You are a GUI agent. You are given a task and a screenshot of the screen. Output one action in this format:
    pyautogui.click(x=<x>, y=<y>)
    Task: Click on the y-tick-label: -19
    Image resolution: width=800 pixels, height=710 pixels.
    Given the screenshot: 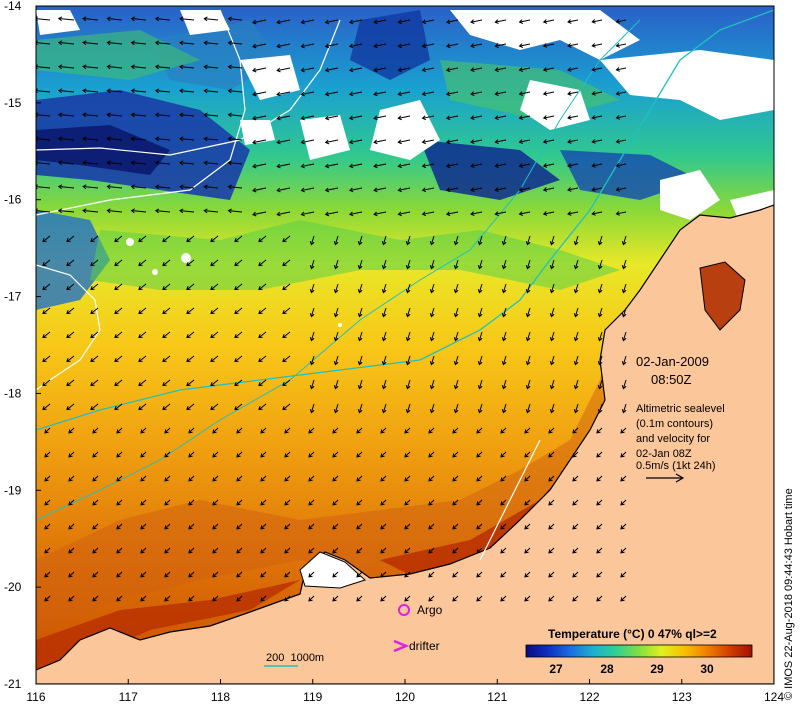 What is the action you would take?
    pyautogui.click(x=13, y=490)
    